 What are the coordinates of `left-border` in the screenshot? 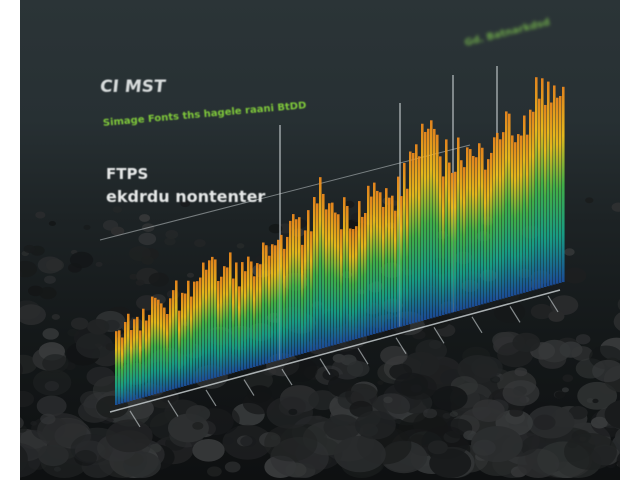 It's located at (10, 240).